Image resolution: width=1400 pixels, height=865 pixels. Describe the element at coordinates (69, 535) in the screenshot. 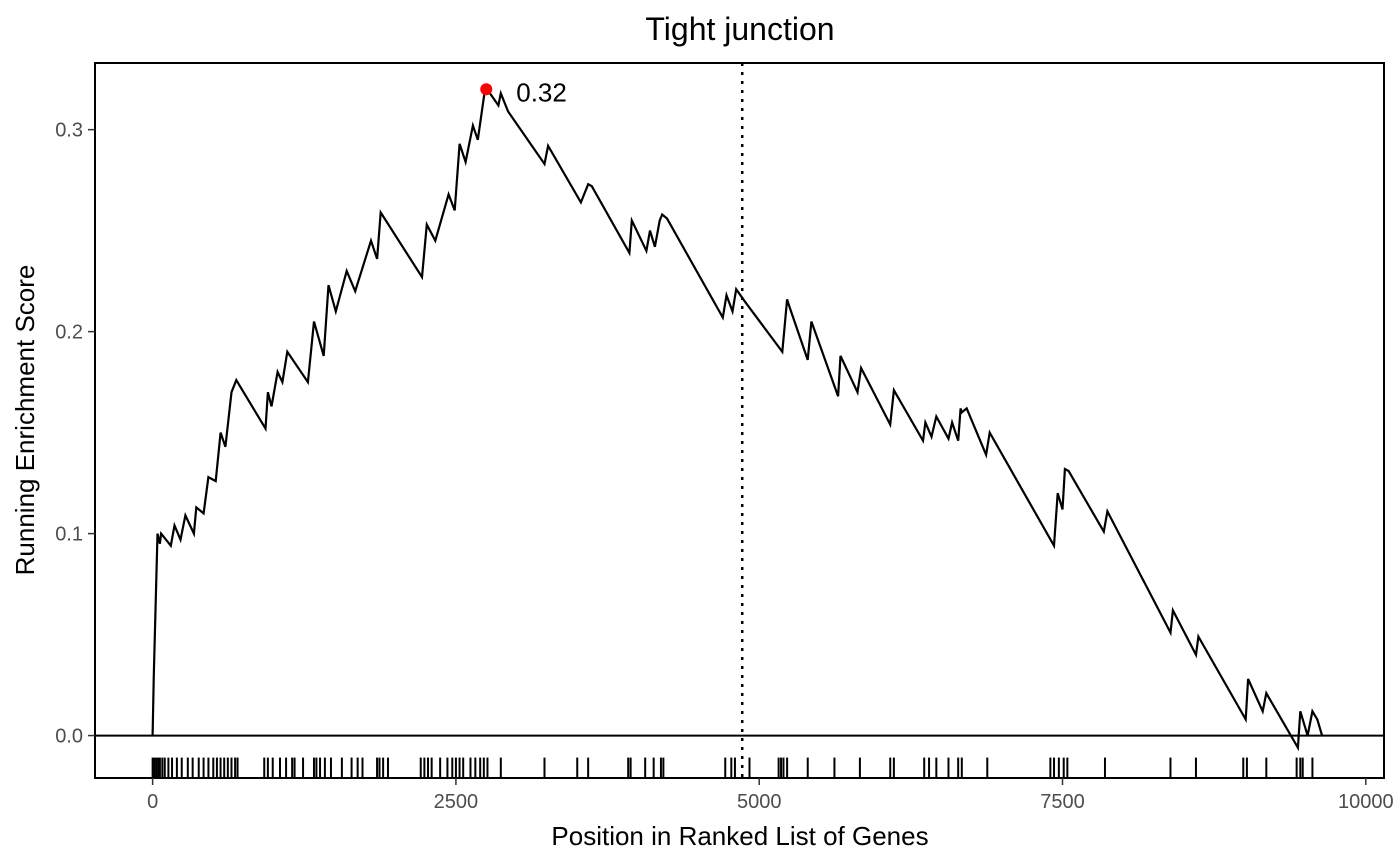

I see `y-tick-label: 0.1` at that location.